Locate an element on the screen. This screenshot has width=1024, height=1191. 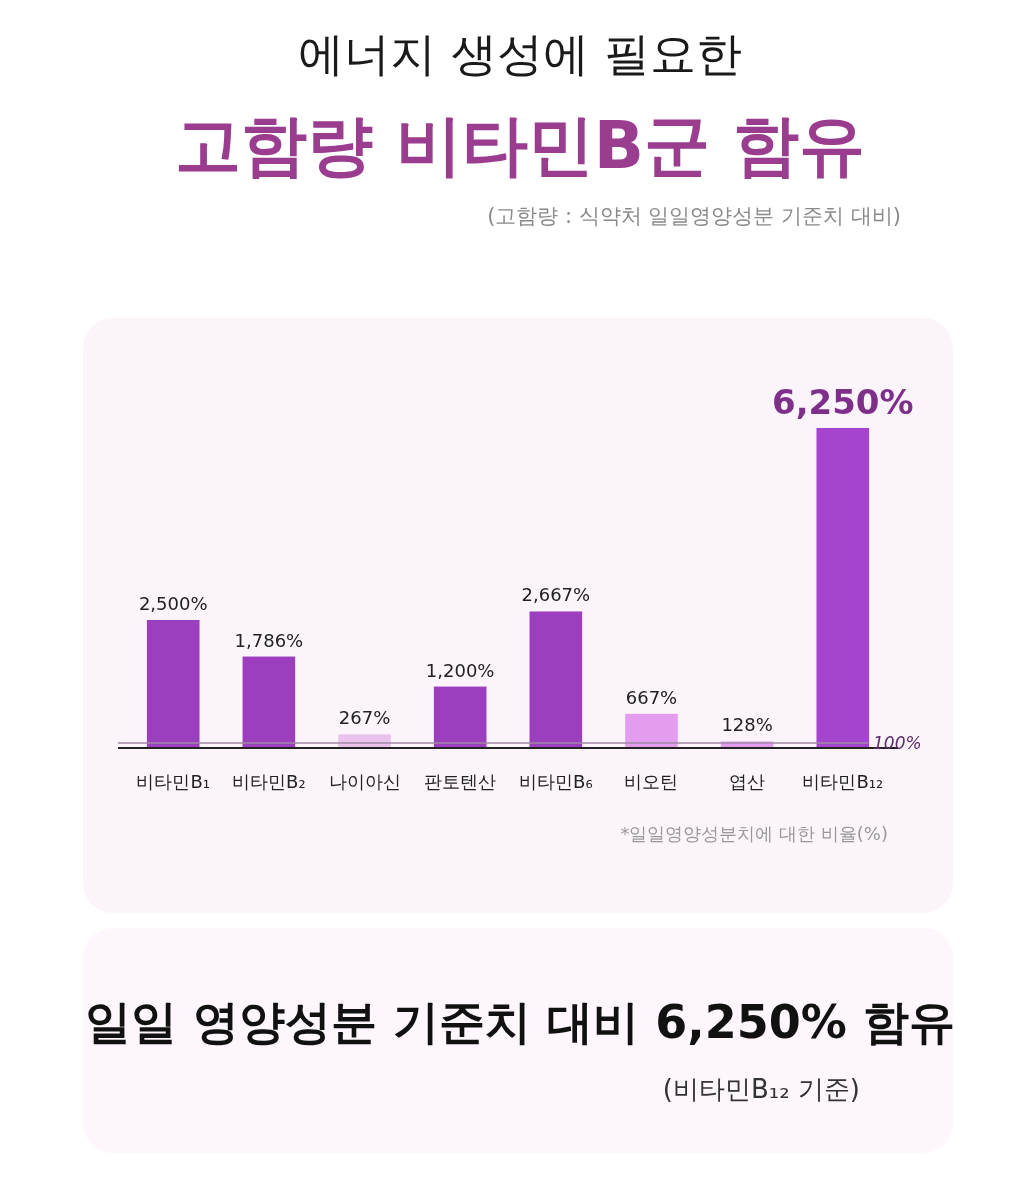
x-tick-label: 비타민B₁₂ is located at coordinates (843, 781).